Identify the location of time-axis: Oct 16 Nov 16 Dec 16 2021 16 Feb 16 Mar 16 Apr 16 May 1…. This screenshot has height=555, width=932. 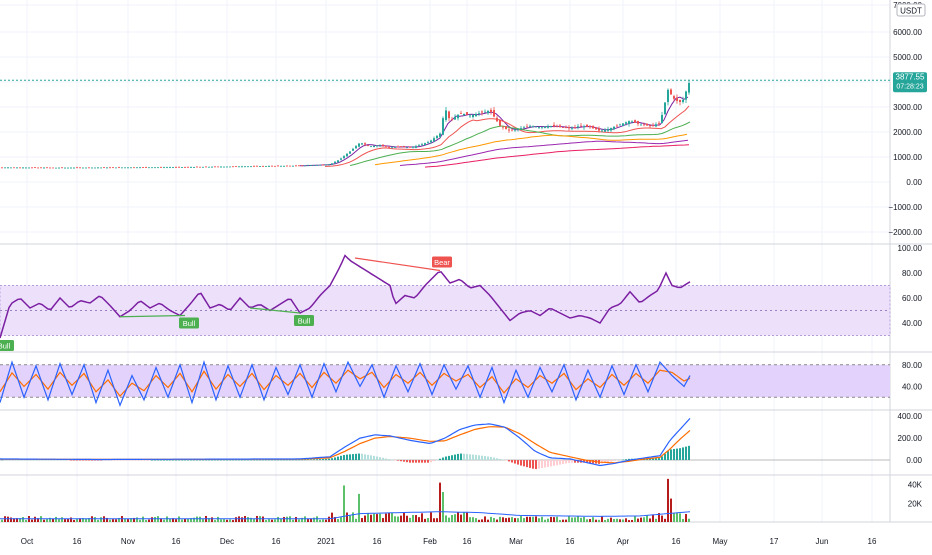
(449, 541).